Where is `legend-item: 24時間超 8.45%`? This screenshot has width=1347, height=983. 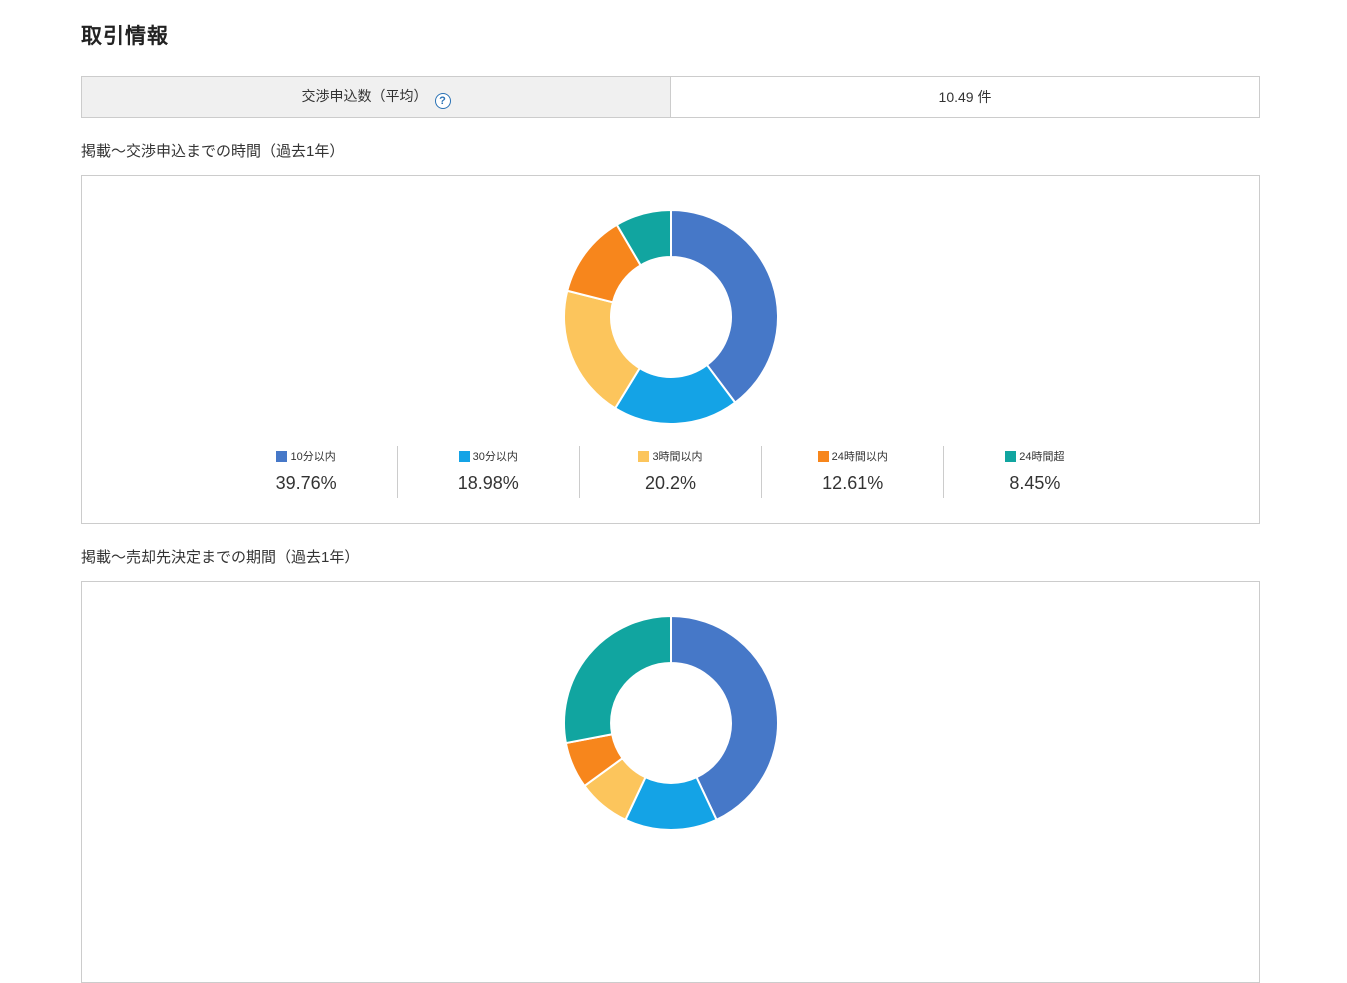 legend-item: 24時間超 8.45% is located at coordinates (1034, 472).